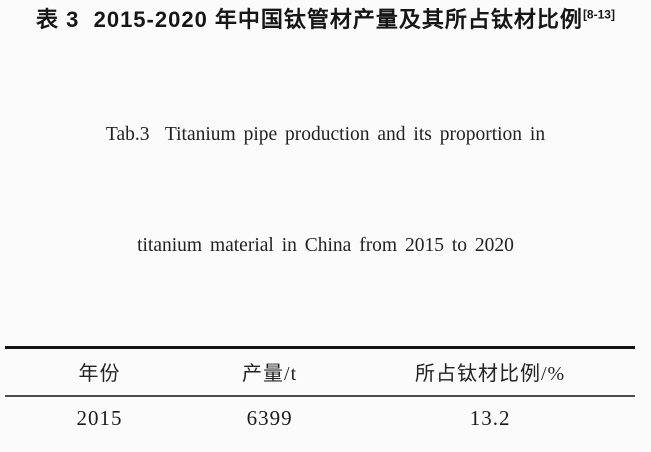  What do you see at coordinates (309, 19) in the screenshot?
I see `caption-zh-text: 表 3 2015-2020 年中国钛管材产量及其所占钛材比例` at bounding box center [309, 19].